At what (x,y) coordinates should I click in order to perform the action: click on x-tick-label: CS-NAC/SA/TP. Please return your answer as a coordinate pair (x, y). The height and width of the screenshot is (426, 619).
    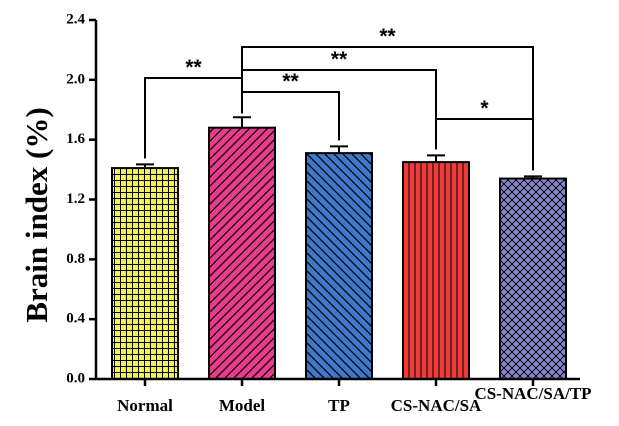
    Looking at the image, I should click on (532, 393).